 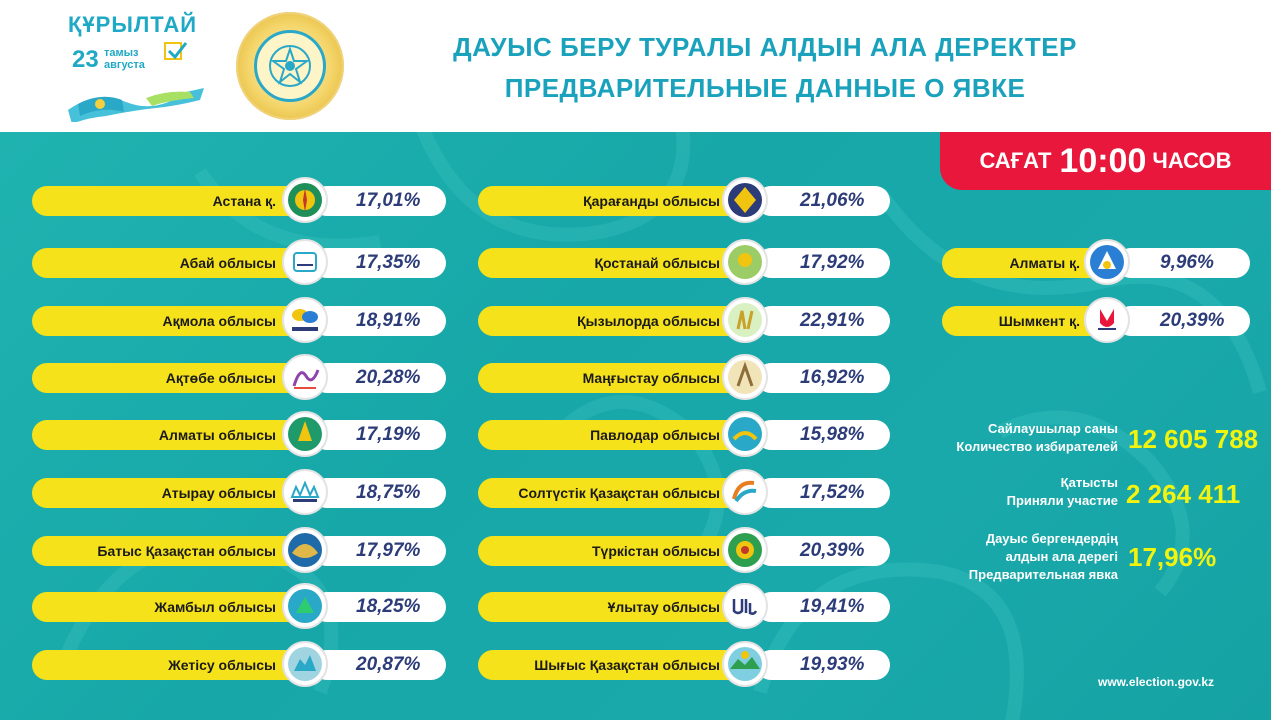 I want to click on north-kz-emblem-icon, so click(x=745, y=492).